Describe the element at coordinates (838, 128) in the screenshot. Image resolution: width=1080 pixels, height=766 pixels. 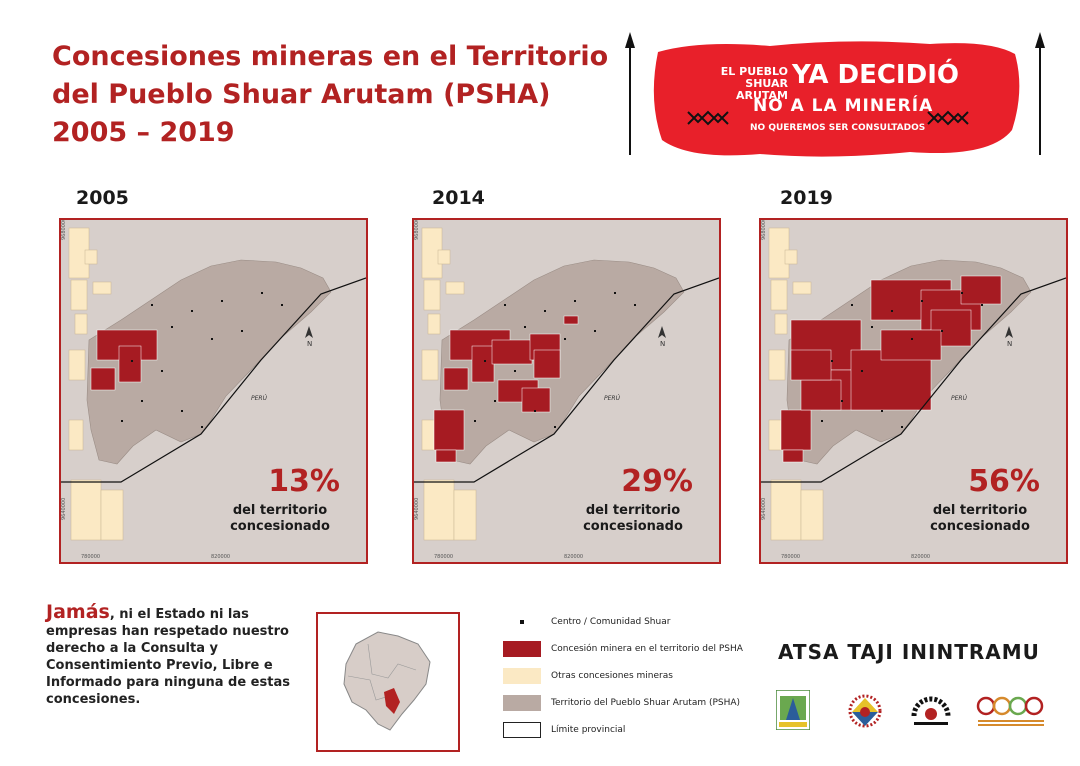
I see `banner-sub: NO QUEREMOS SER CONSULTADOS` at that location.